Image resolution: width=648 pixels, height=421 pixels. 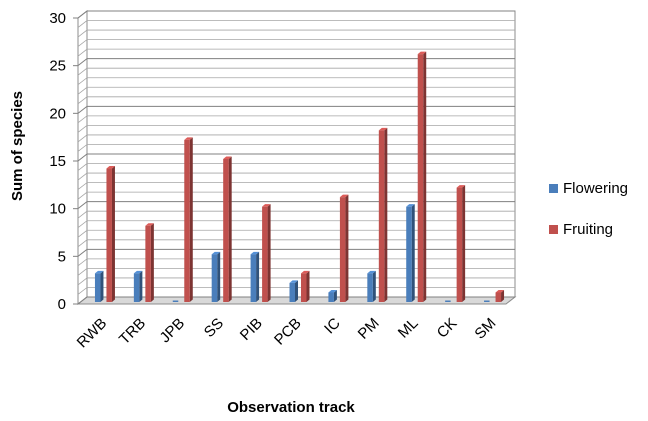 What do you see at coordinates (588, 209) in the screenshot?
I see `legend: Flowering Fruiting` at bounding box center [588, 209].